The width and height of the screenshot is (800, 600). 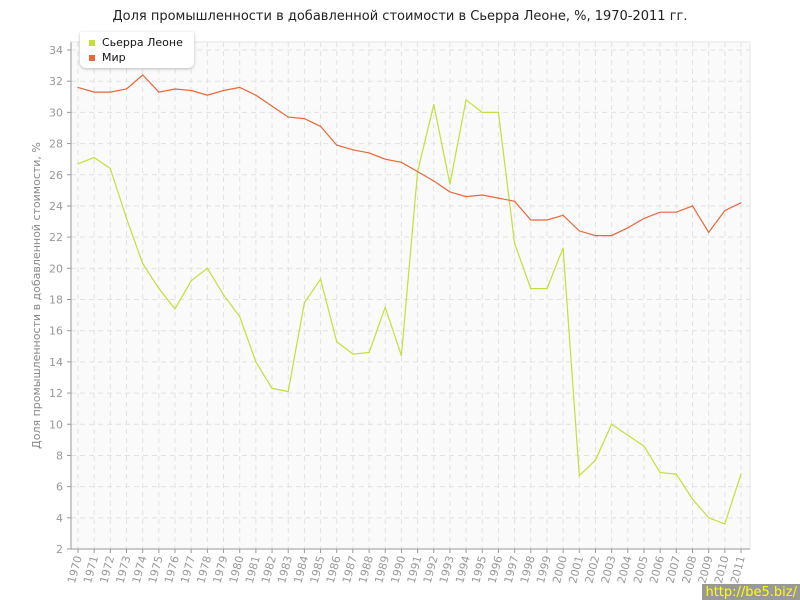 What do you see at coordinates (56, 331) in the screenshot?
I see `y-tick-label: 16` at bounding box center [56, 331].